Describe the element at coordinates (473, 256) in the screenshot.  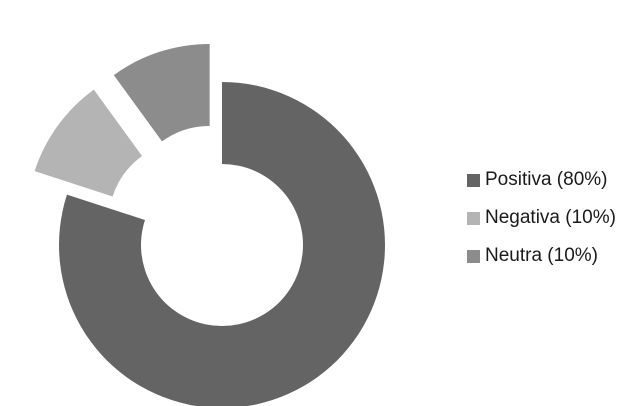
I see `legend-swatch-neutra` at that location.